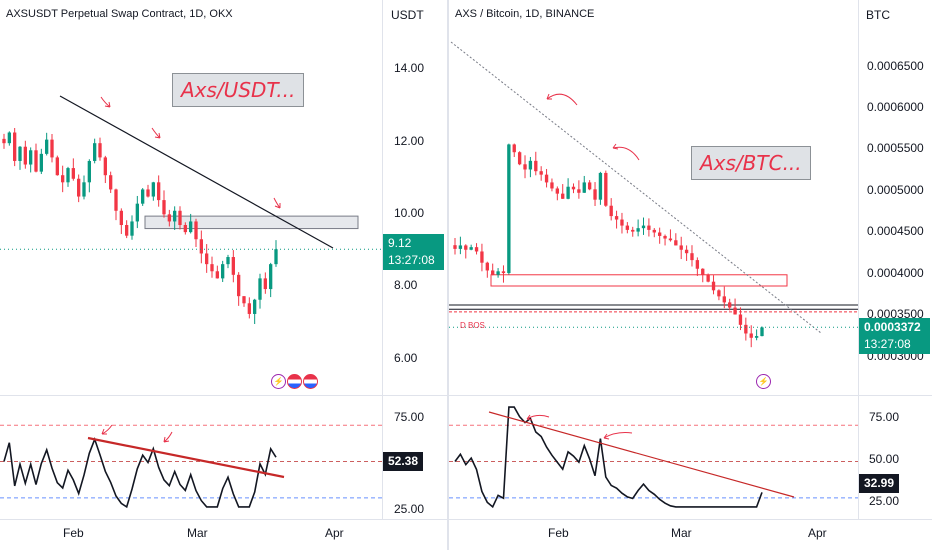 This screenshot has width=932, height=550. What do you see at coordinates (196, 172) in the screenshot?
I see `trend-line` at bounding box center [196, 172].